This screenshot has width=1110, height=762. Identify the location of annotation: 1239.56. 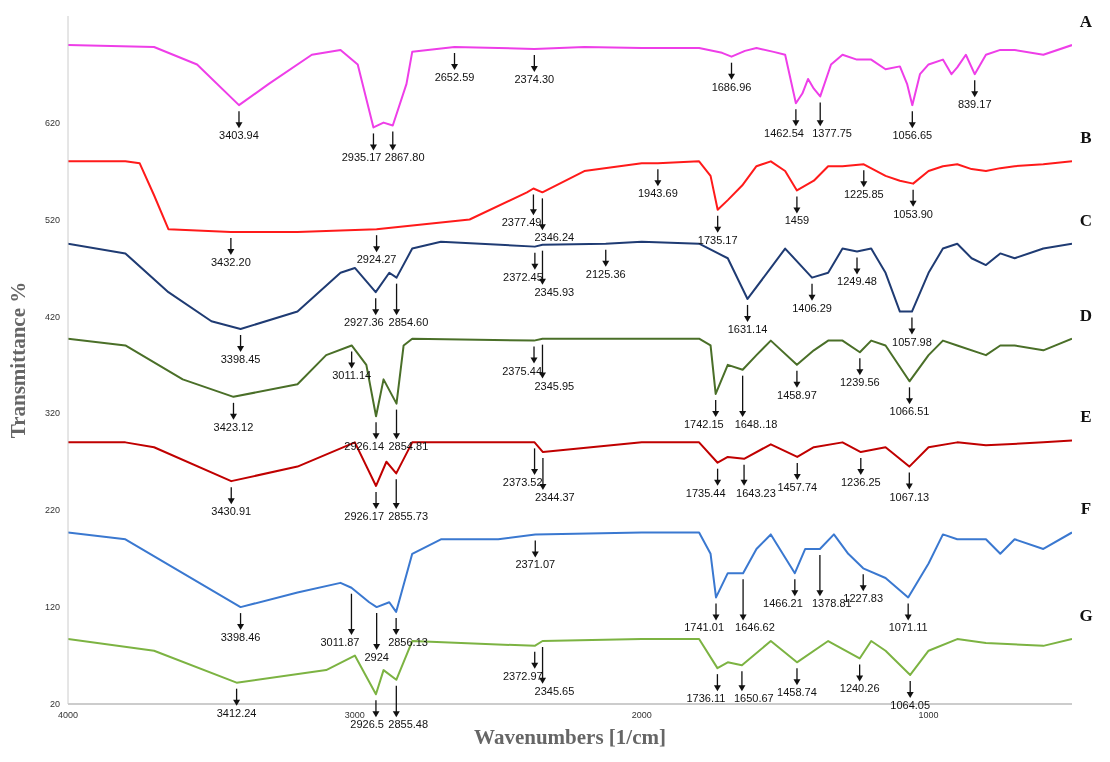
(859, 382).